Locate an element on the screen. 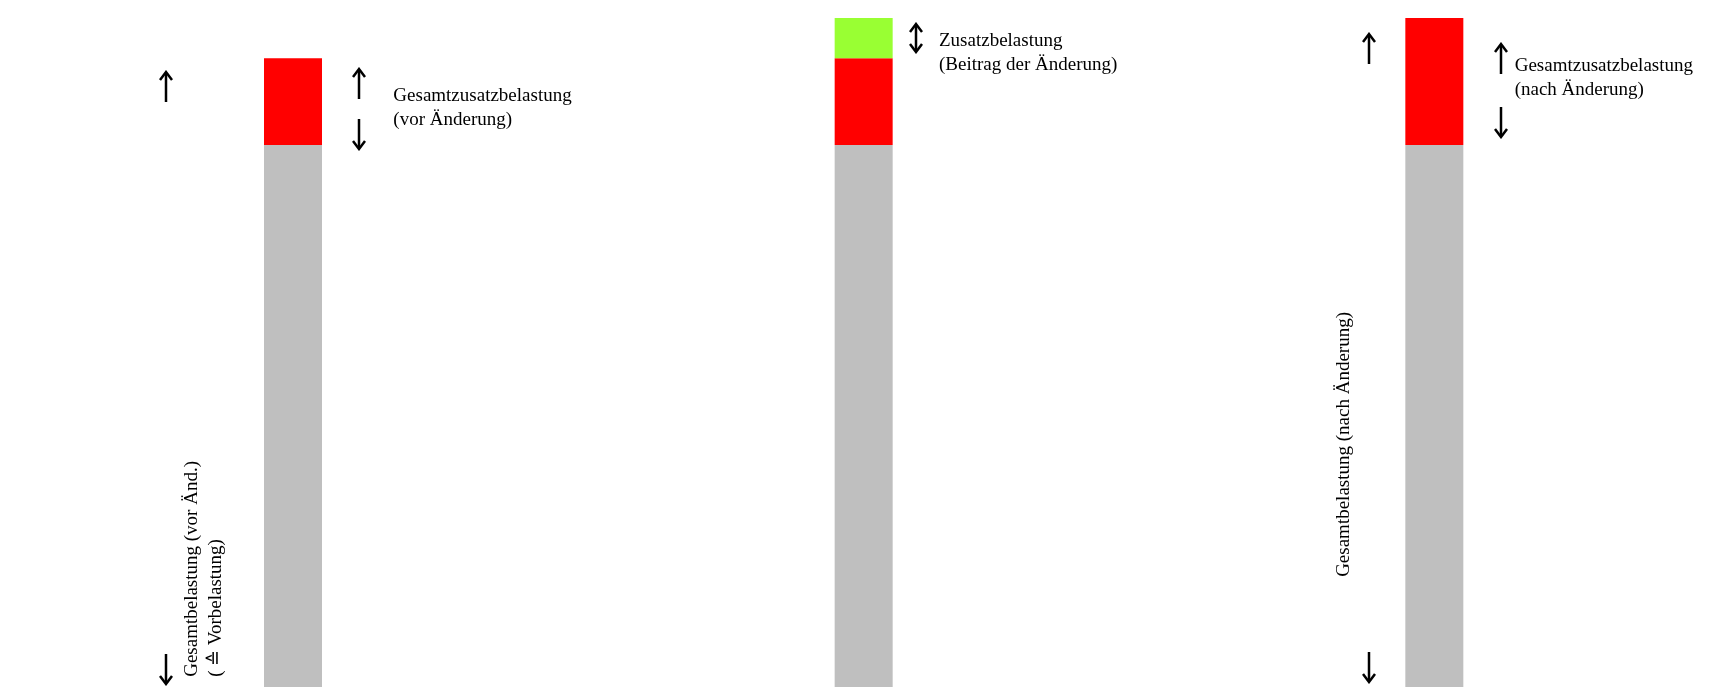  annotation: Gesamtzusatzbelastung (nach Änderung) is located at coordinates (1603, 77).